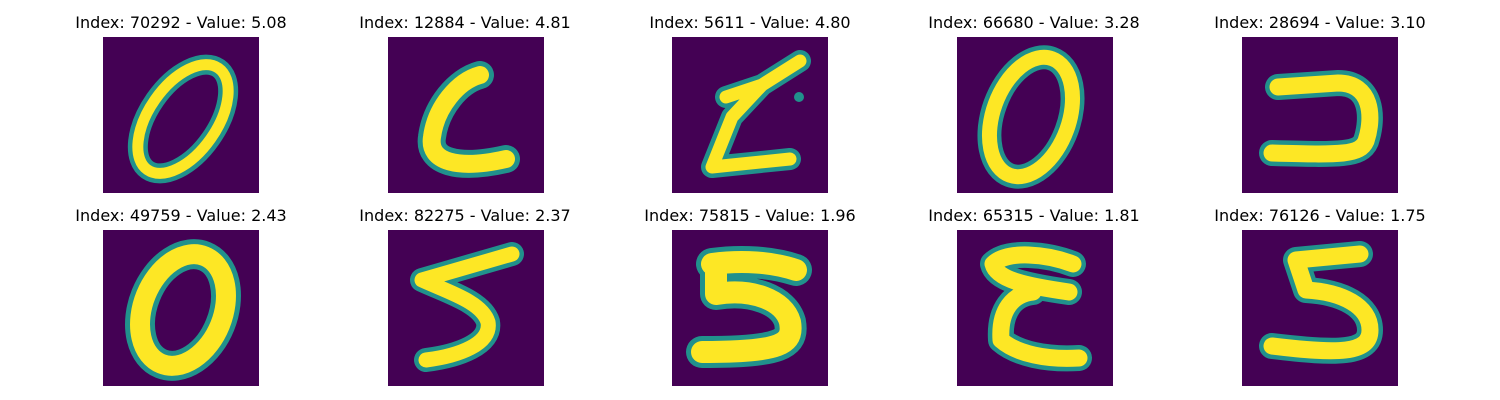  I want to click on panel-title: Index: 5611 - Value: 4.80, so click(750, 22).